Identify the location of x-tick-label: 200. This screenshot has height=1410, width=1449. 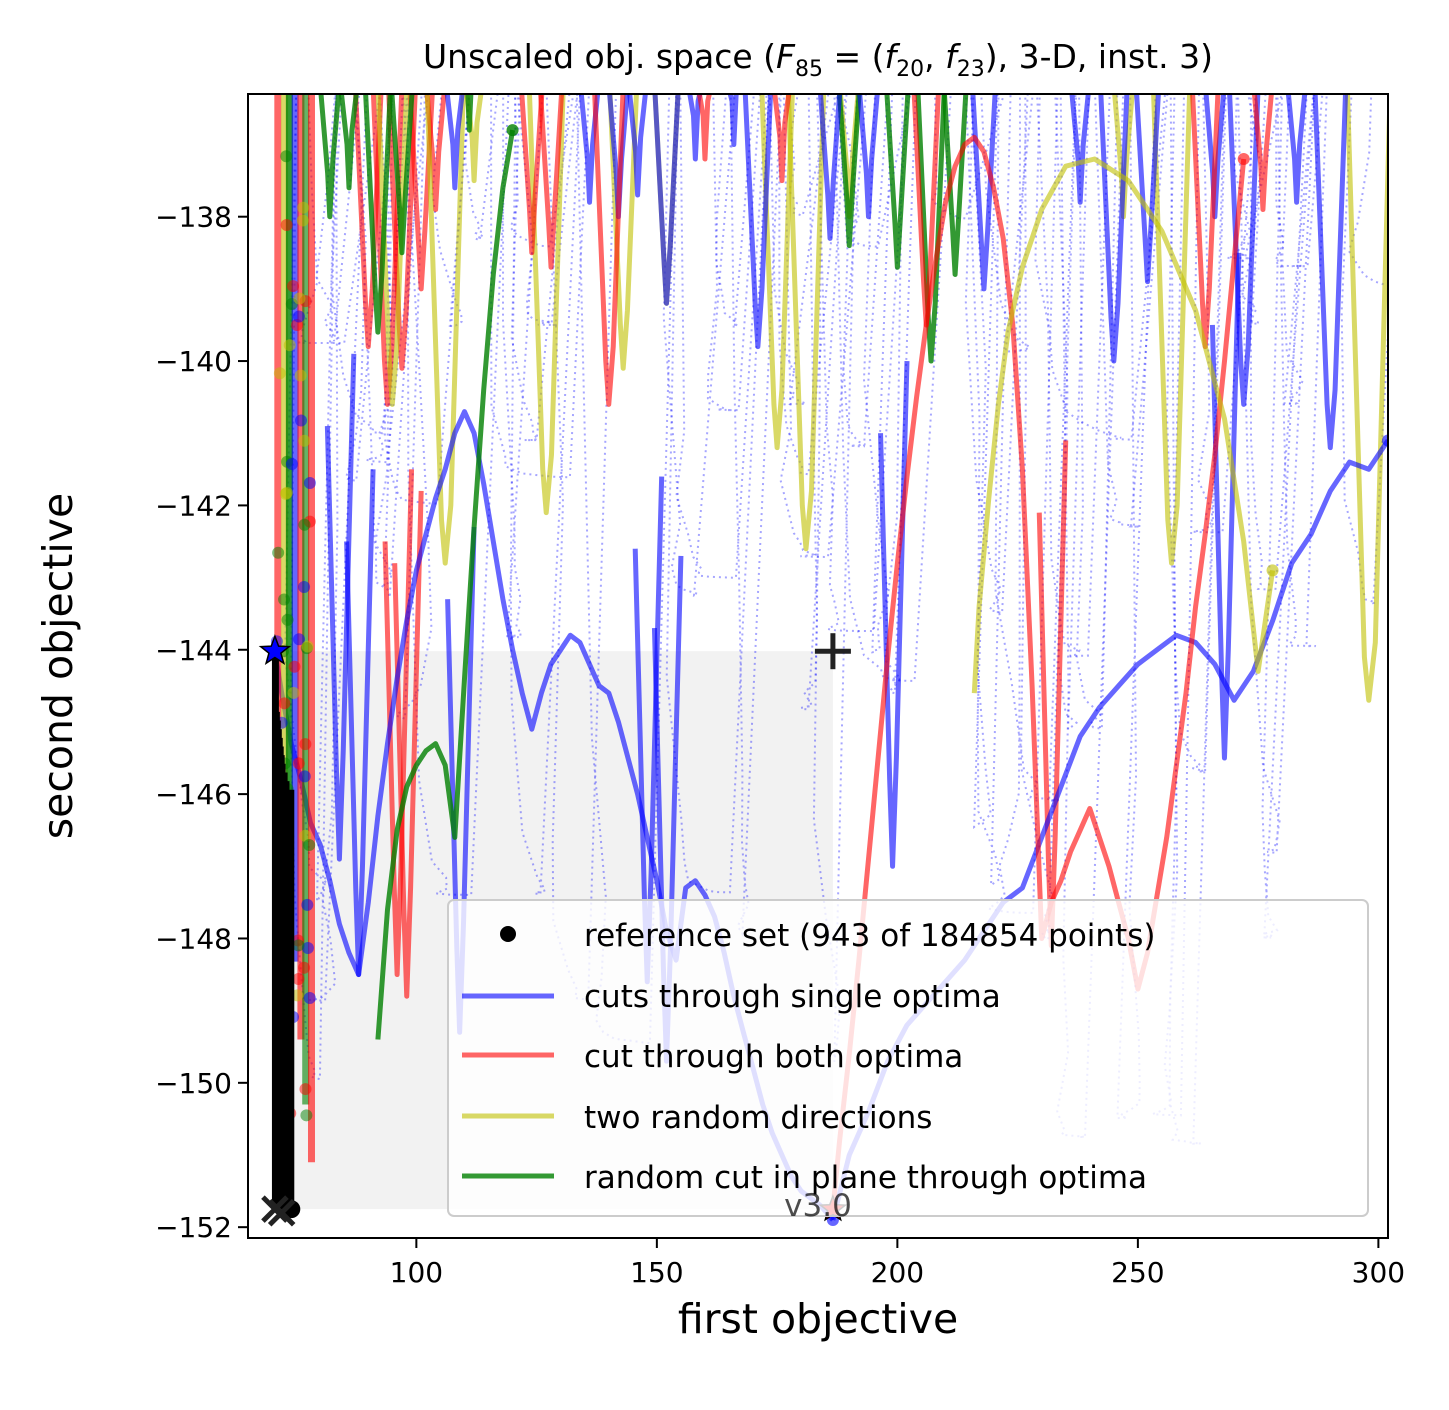
(897, 1272).